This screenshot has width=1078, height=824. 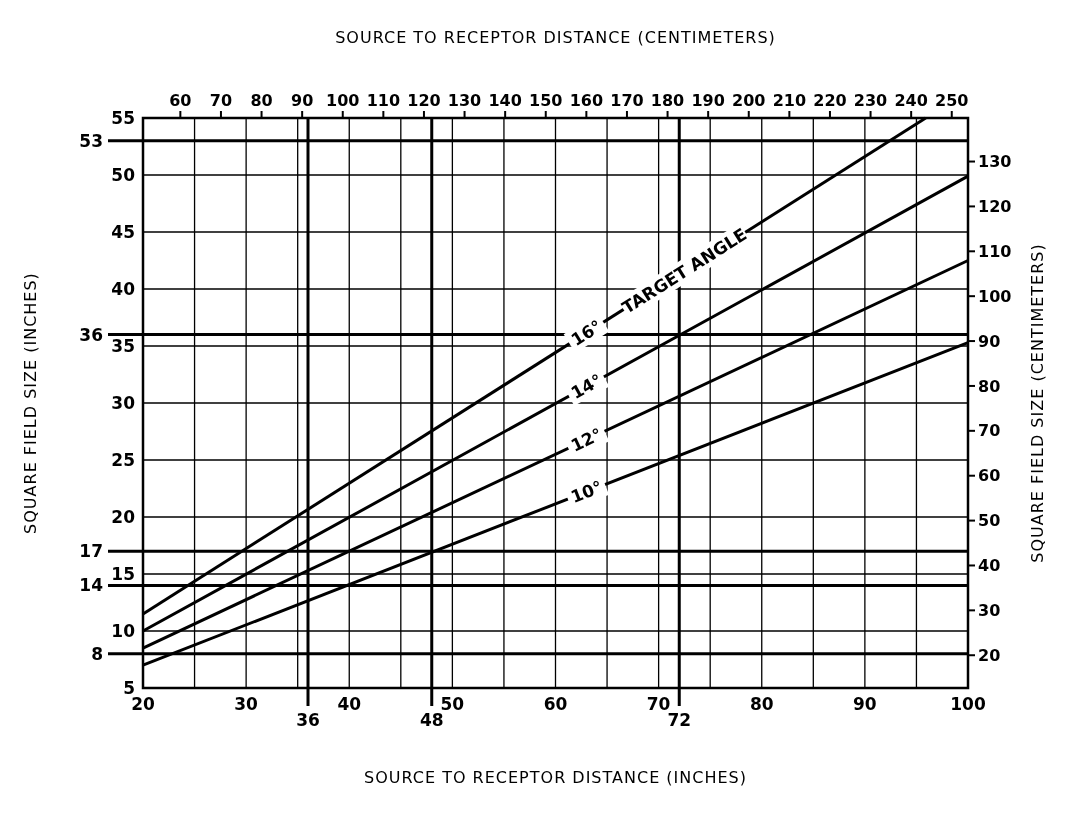 What do you see at coordinates (995, 296) in the screenshot?
I see `y2-tick-label: 100` at bounding box center [995, 296].